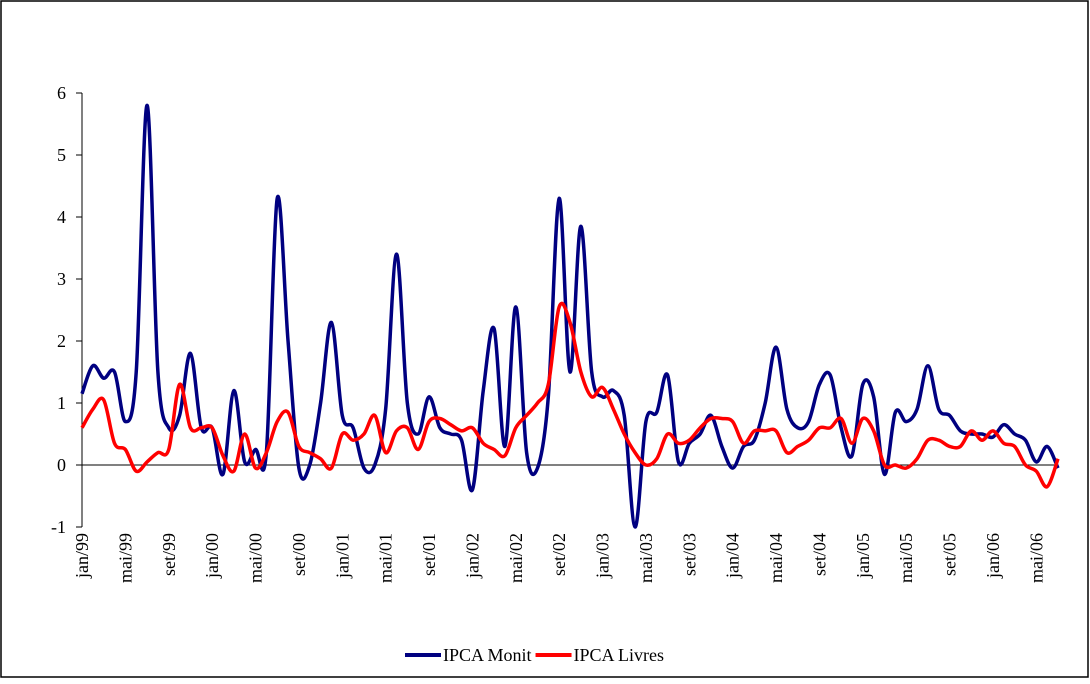  Describe the element at coordinates (61, 465) in the screenshot. I see `y-tick-label: 0` at that location.